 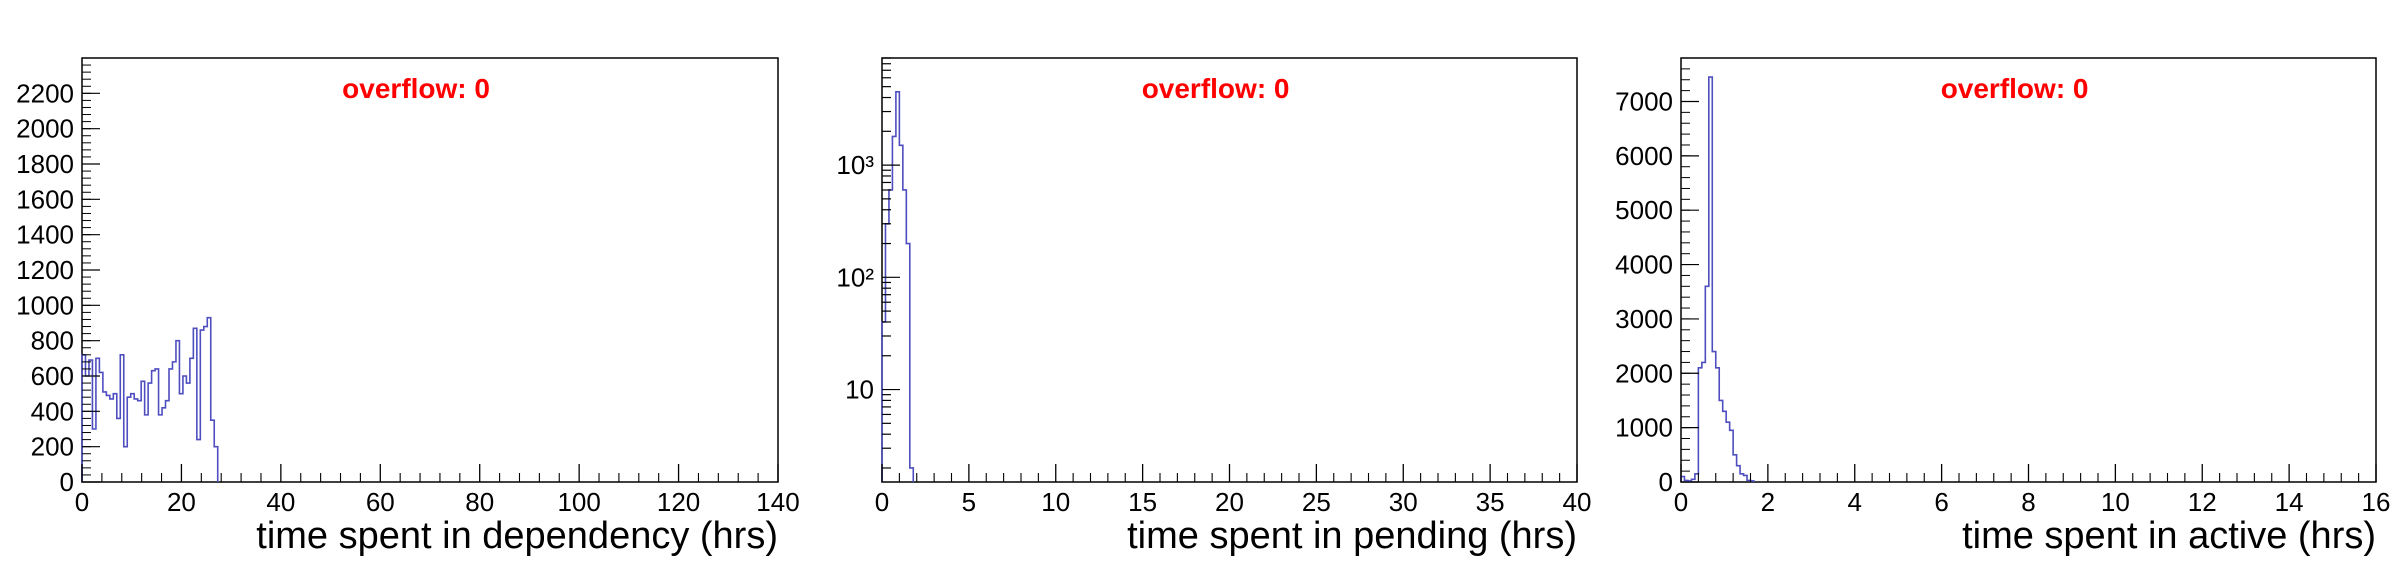 I want to click on x-tick-label: 100, so click(x=578, y=502).